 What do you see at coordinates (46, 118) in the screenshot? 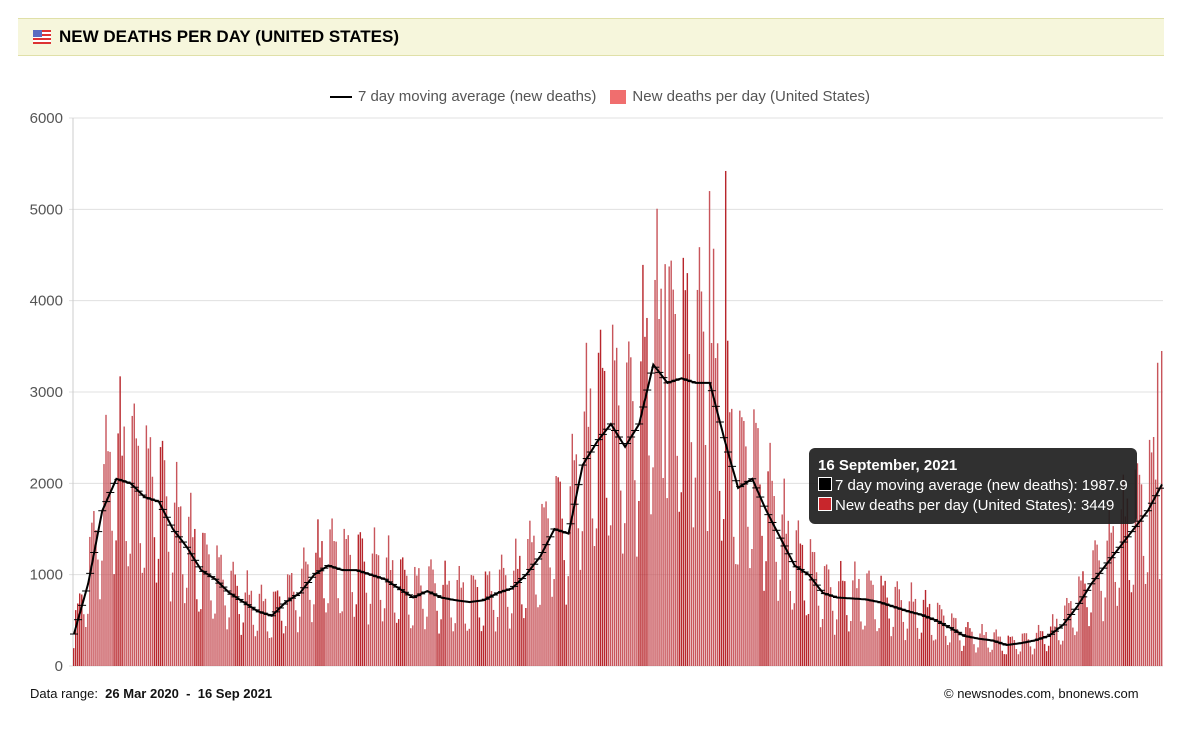
I see `y-tick-label: 6000` at bounding box center [46, 118].